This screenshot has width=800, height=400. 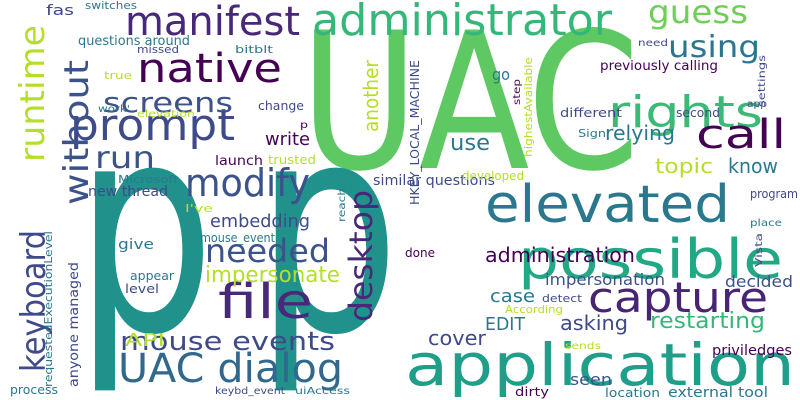 I want to click on word: using, so click(x=714, y=47).